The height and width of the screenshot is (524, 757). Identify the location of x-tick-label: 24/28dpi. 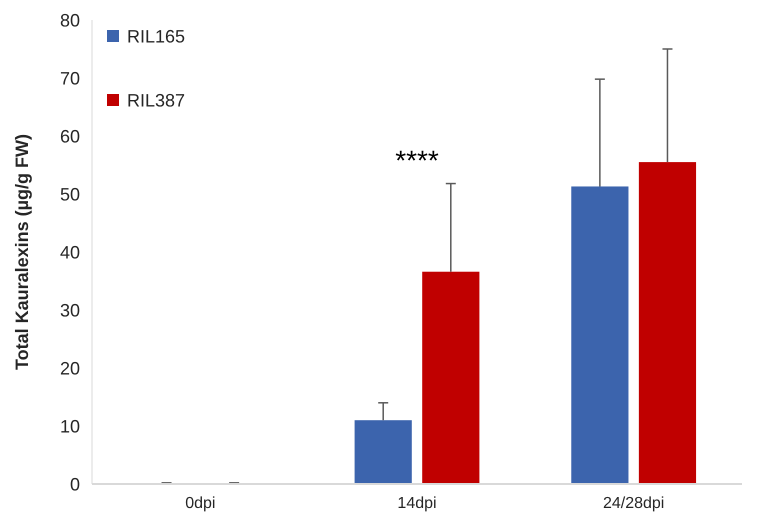
(633, 503).